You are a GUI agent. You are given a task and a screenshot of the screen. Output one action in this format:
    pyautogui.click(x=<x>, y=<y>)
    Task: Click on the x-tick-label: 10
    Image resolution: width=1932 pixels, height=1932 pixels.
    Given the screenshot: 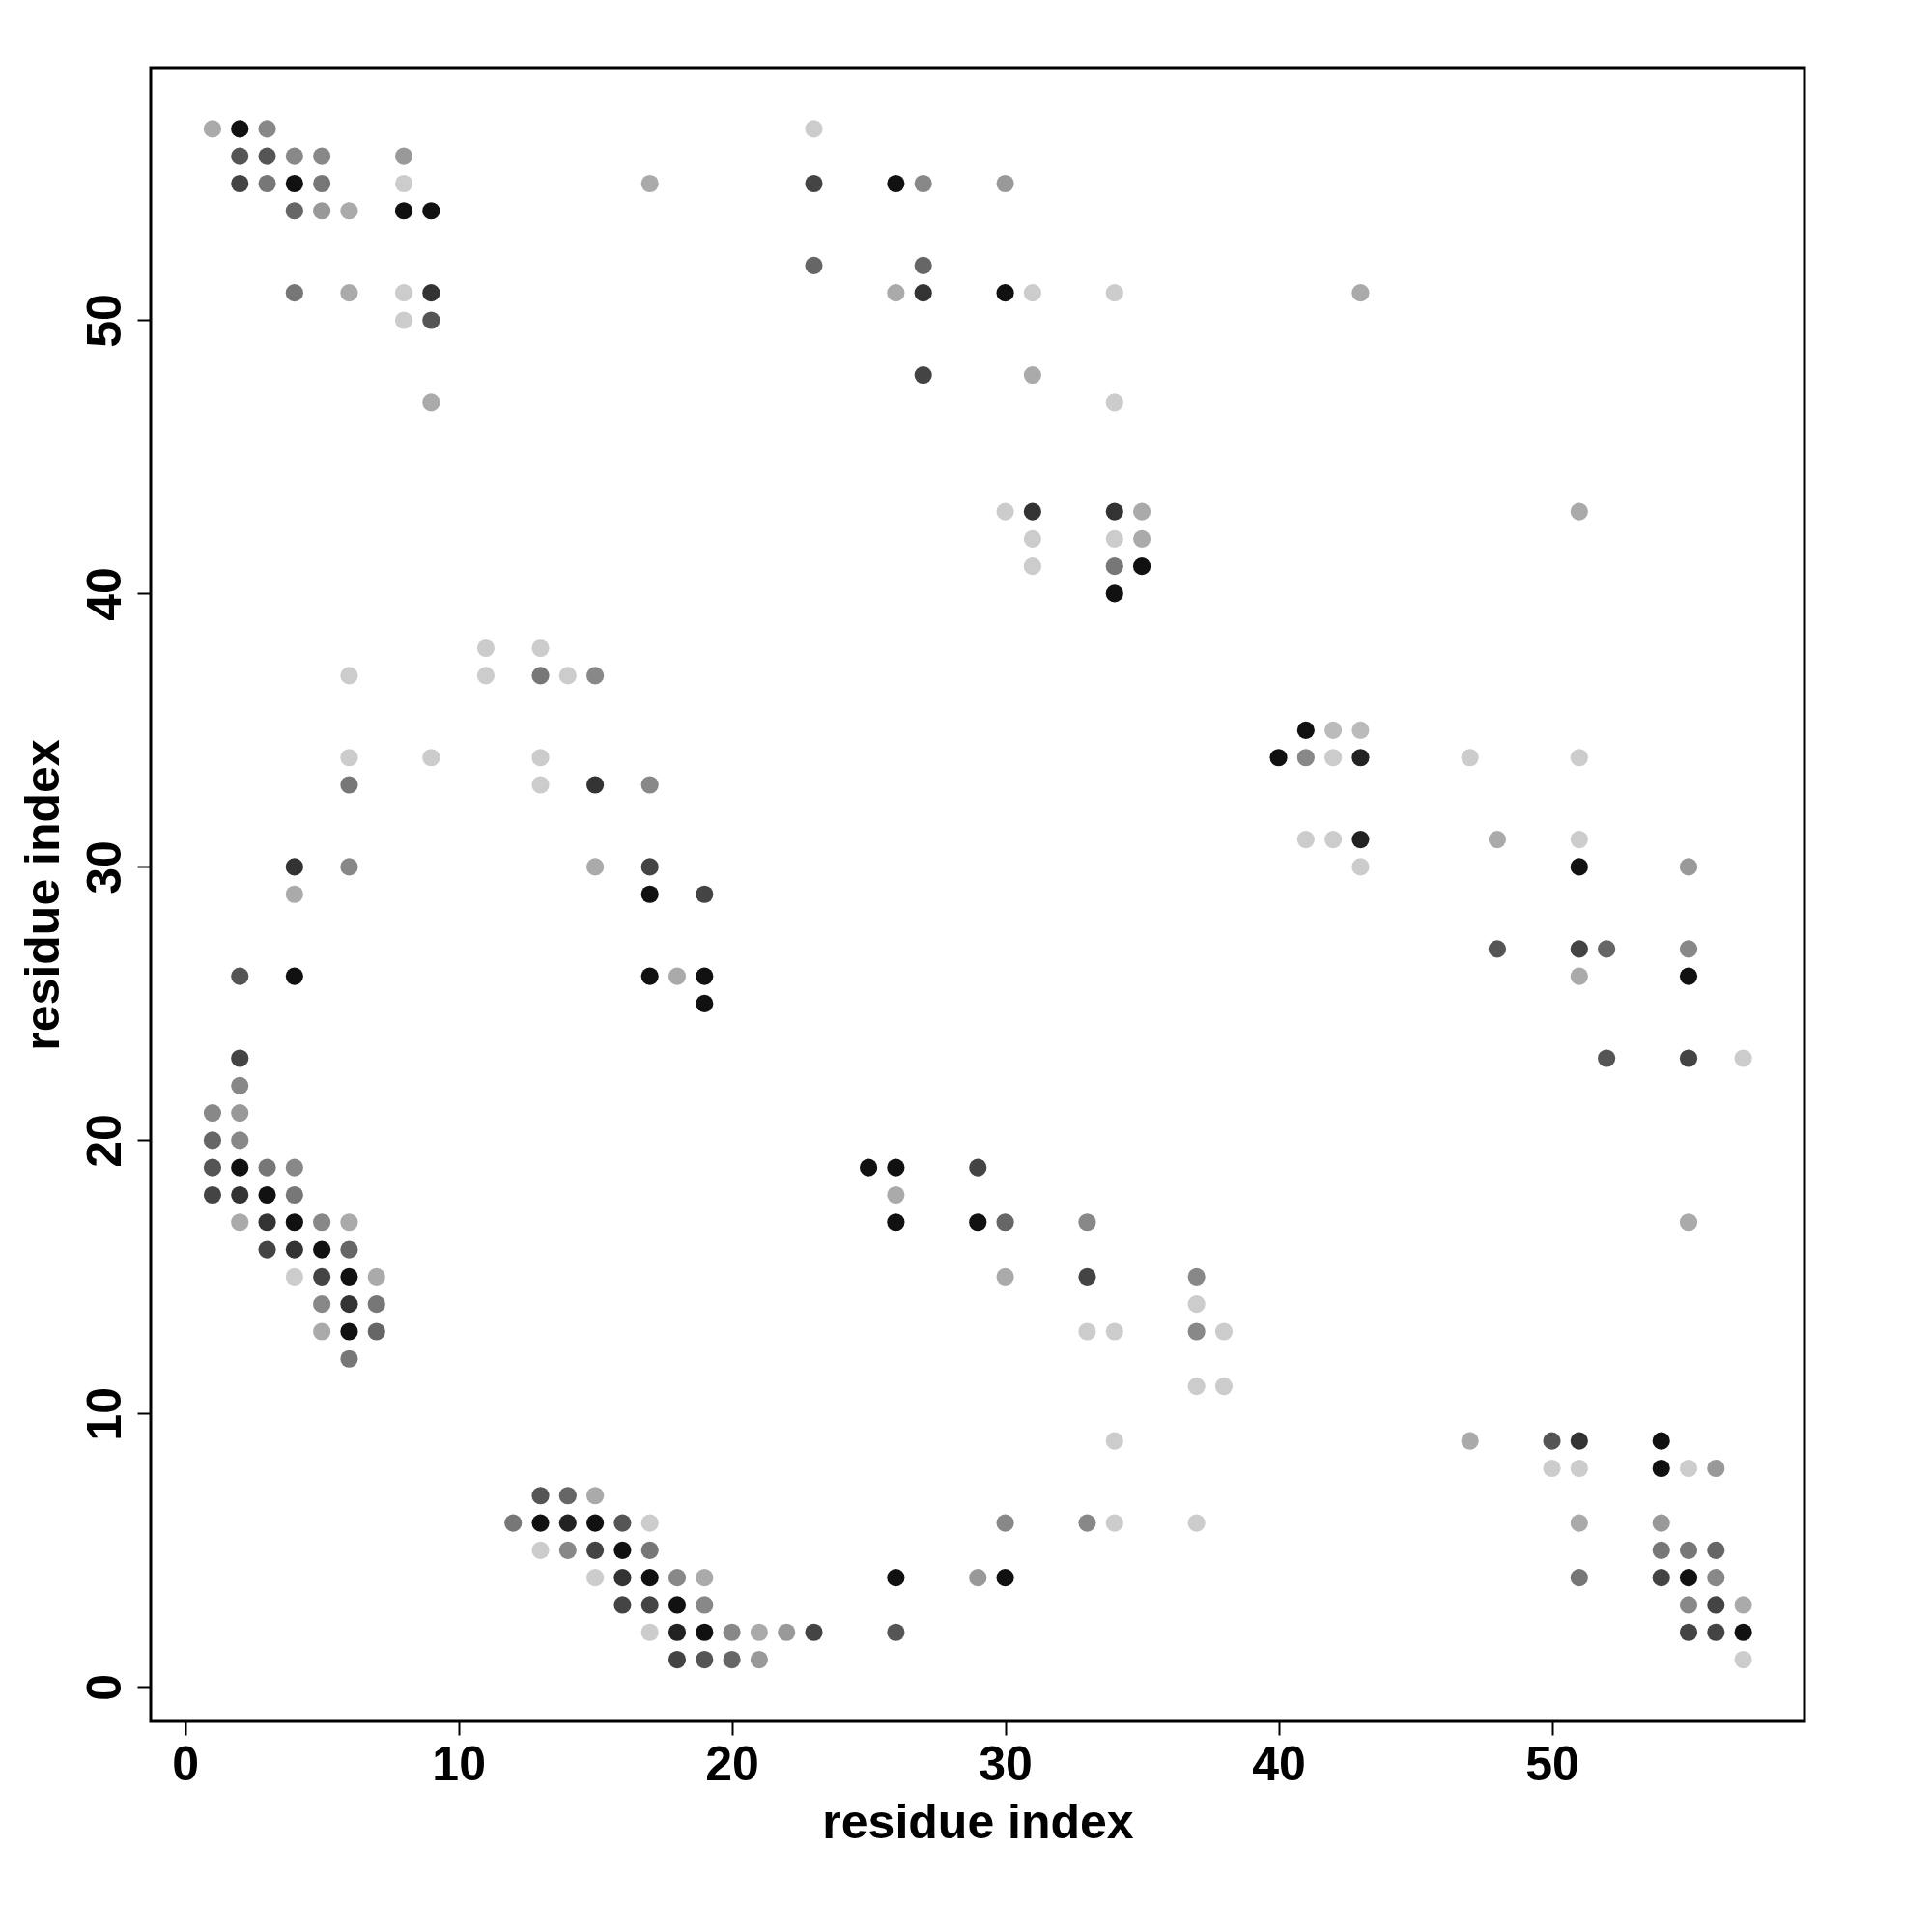 What is the action you would take?
    pyautogui.click(x=459, y=1763)
    